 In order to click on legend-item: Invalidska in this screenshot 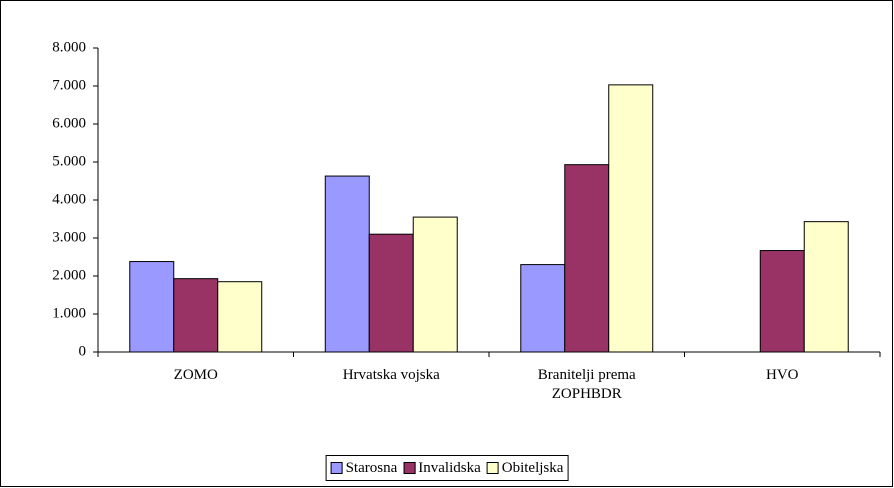, I will do `click(442, 468)`.